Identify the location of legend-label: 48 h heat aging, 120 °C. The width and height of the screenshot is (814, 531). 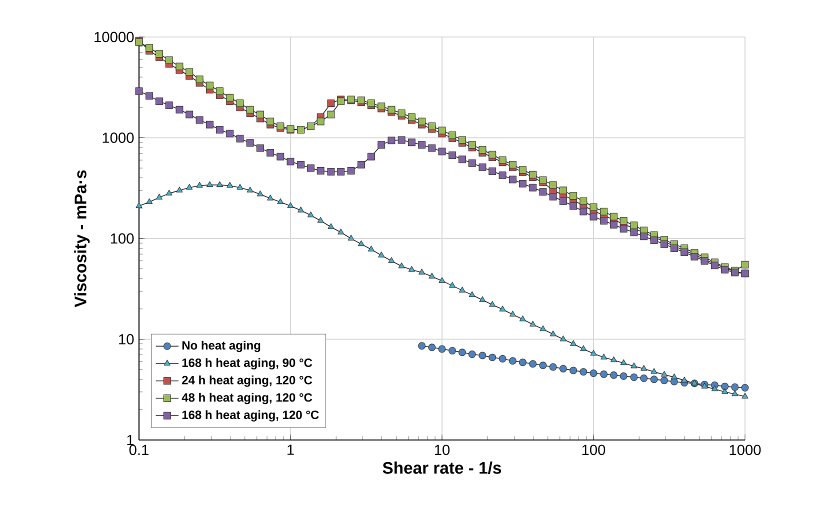
(247, 398).